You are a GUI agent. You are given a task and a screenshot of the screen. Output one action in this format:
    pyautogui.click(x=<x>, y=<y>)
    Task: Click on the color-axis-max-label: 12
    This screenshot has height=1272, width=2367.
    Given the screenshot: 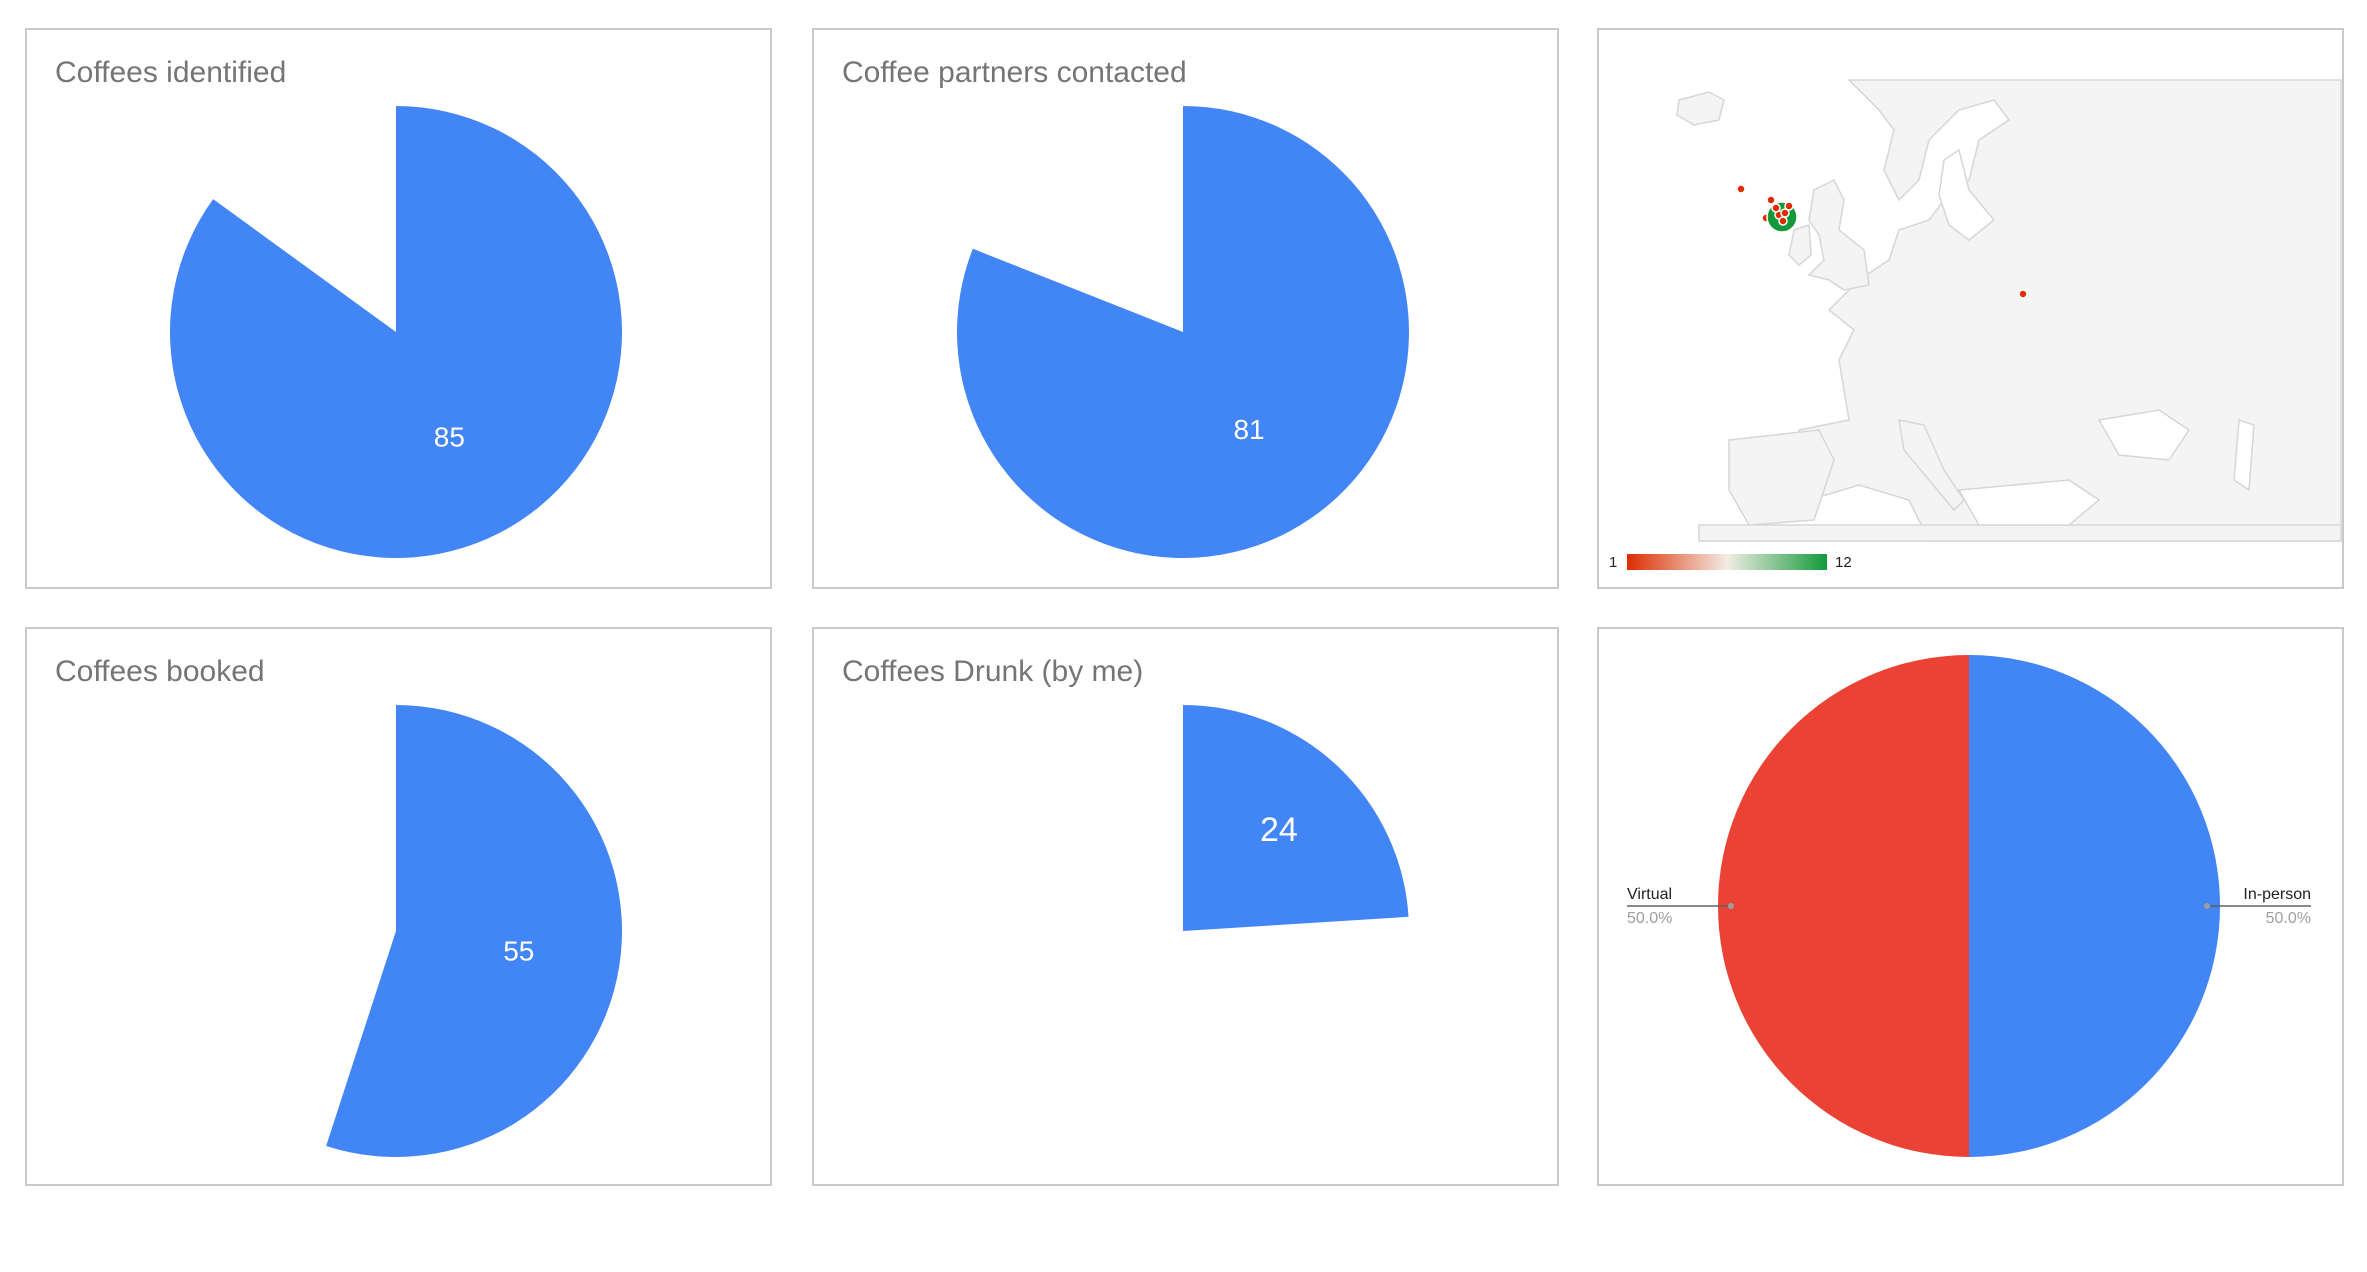 What is the action you would take?
    pyautogui.click(x=1843, y=562)
    